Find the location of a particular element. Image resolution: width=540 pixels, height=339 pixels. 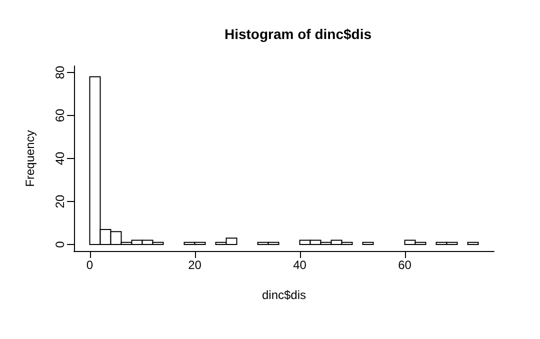

y-tick-label: 80 is located at coordinates (60, 72).